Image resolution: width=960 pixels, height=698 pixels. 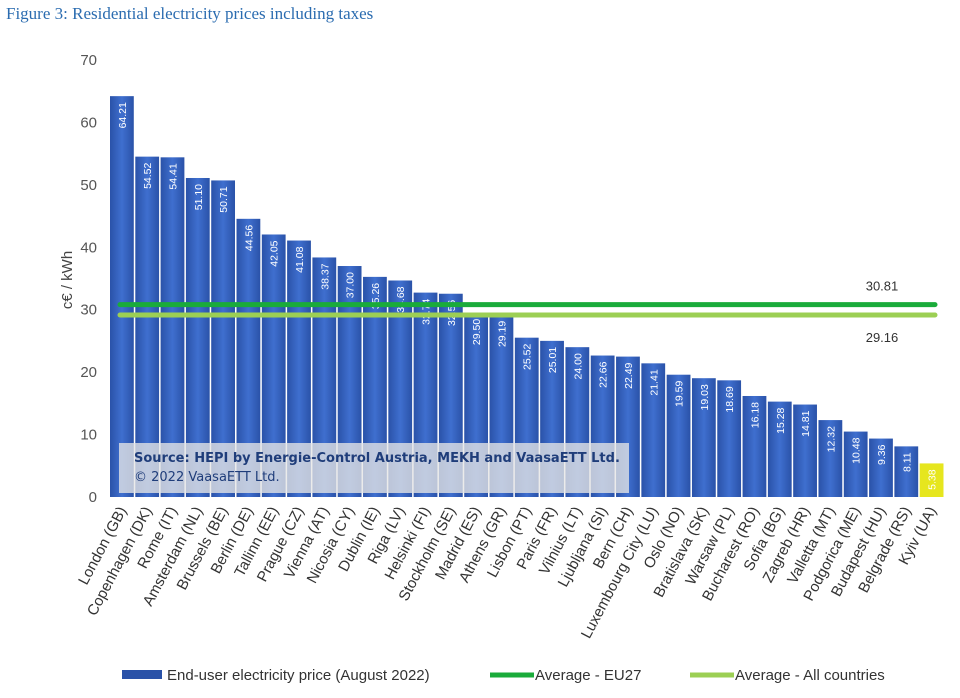 What do you see at coordinates (578, 366) in the screenshot?
I see `bar-value-label: 24.00` at bounding box center [578, 366].